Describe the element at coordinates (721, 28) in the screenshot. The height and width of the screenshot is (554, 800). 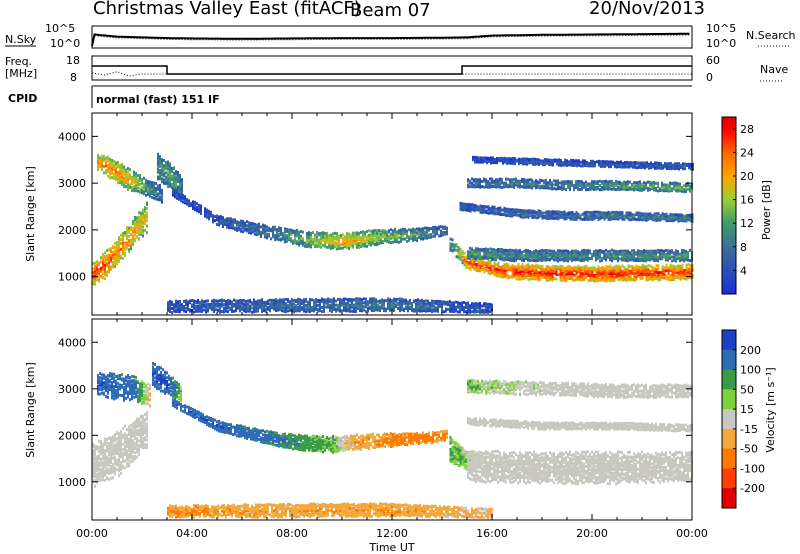
I see `noise-tick-right-high: 10^5` at that location.